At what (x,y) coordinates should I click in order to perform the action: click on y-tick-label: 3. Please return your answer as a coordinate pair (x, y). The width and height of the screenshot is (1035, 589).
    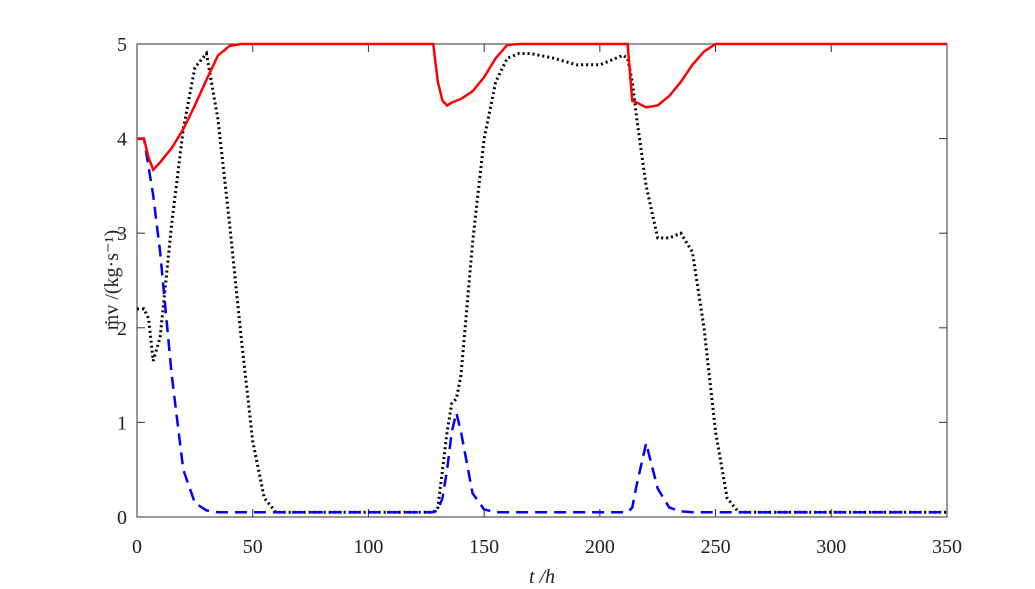
    Looking at the image, I should click on (122, 234).